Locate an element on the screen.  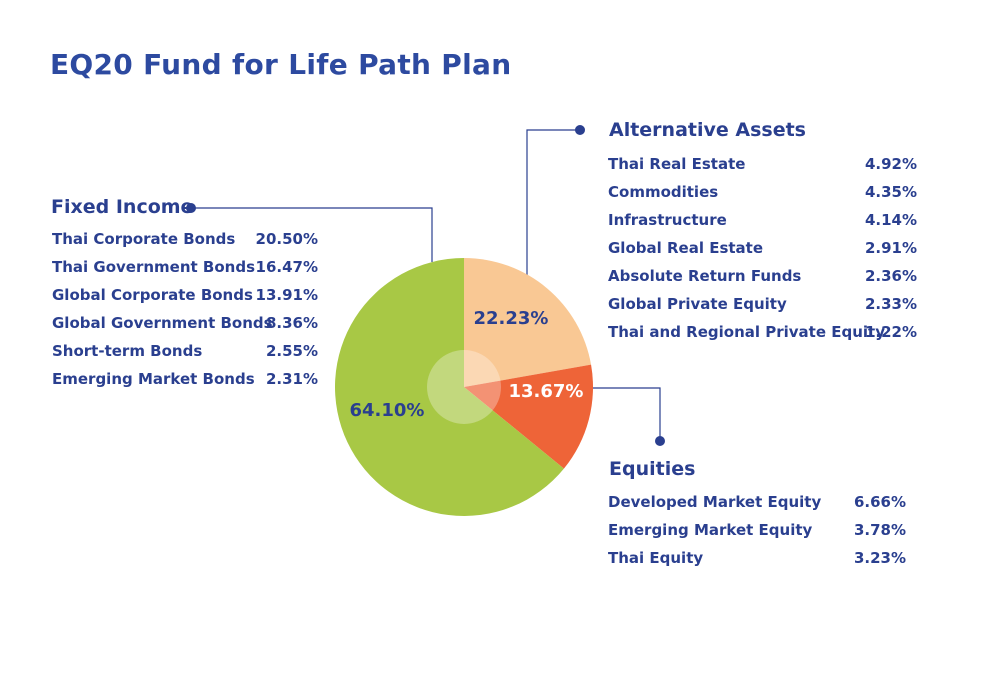
item-label: Global Corporate Bonds is located at coordinates (152, 295).